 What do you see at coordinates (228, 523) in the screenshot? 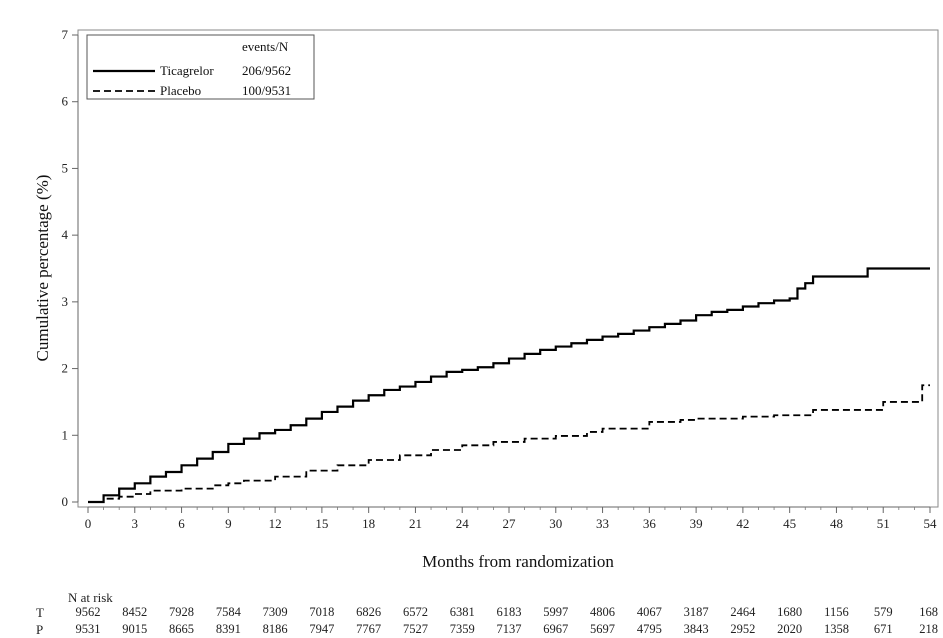
I see `x-tick-label: 9` at bounding box center [228, 523].